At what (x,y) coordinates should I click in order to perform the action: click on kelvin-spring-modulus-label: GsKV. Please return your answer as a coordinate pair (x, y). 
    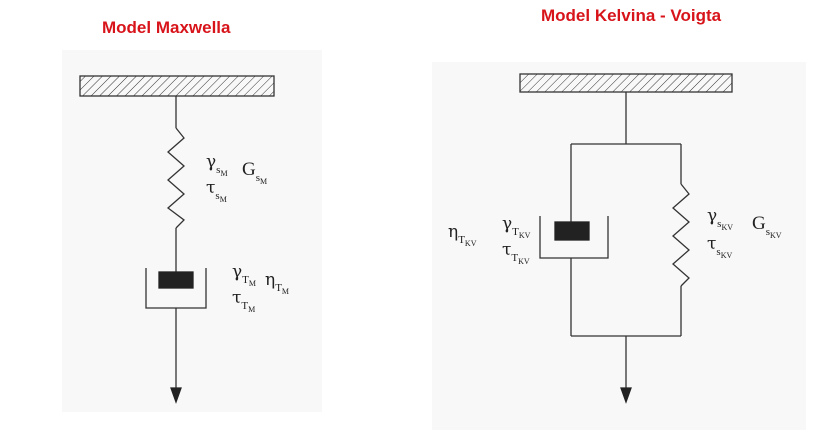
    Looking at the image, I should click on (767, 226).